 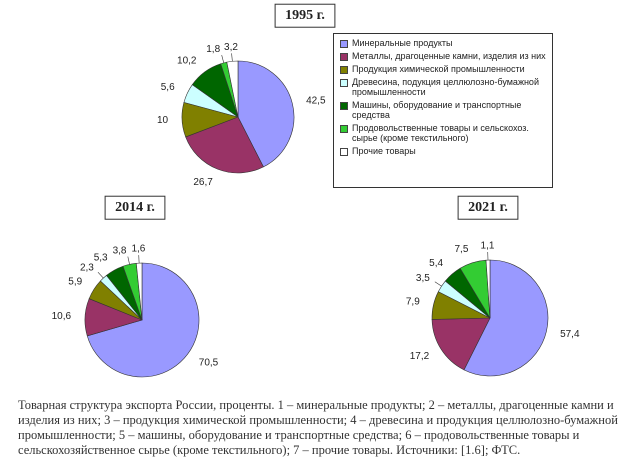 I want to click on data-label: 10,6, so click(x=62, y=316).